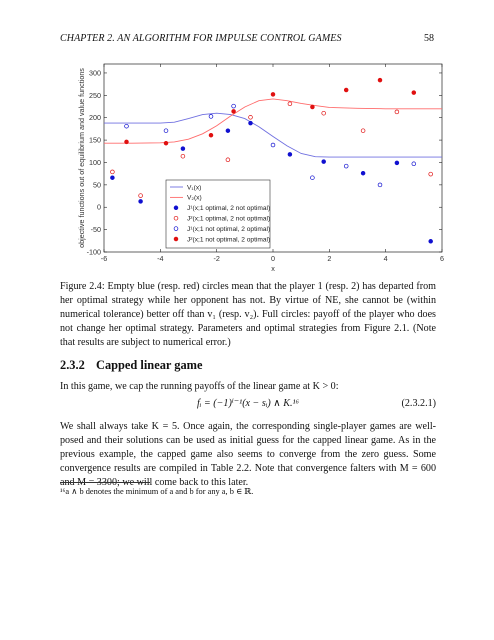  Describe the element at coordinates (228, 208) in the screenshot. I see `legend-label: J¹(x;1 optimal, 2 not optimal)` at that location.